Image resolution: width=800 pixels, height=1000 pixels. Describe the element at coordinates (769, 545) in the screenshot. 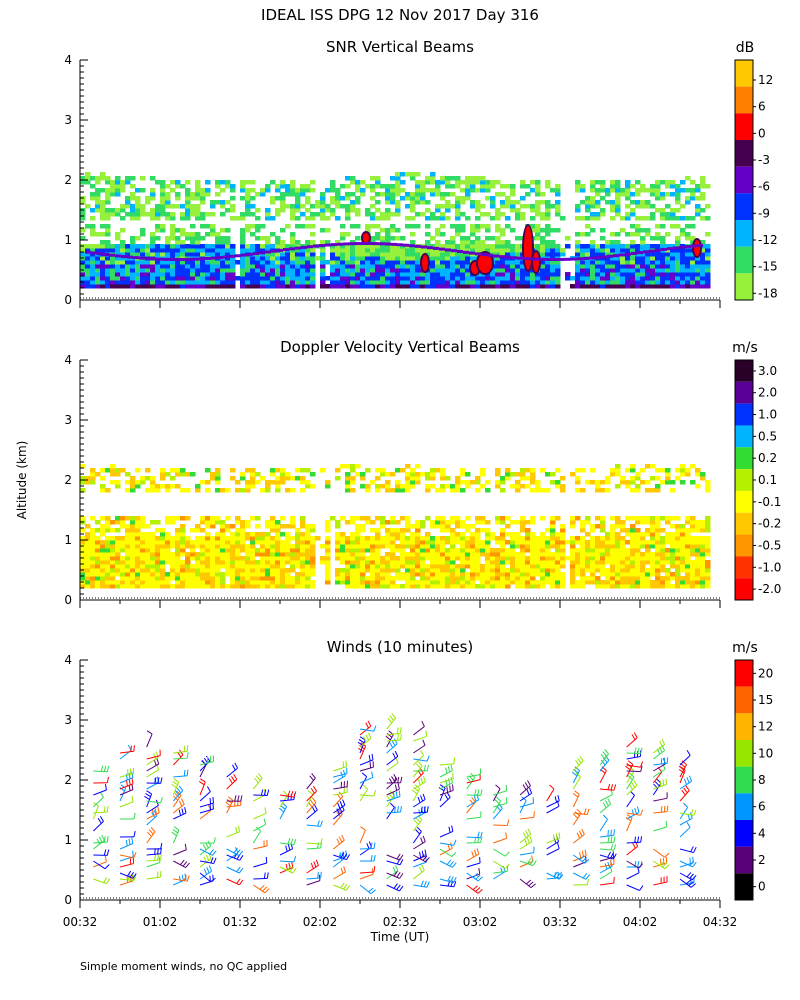

I see `colorbar-label: -0.5` at that location.